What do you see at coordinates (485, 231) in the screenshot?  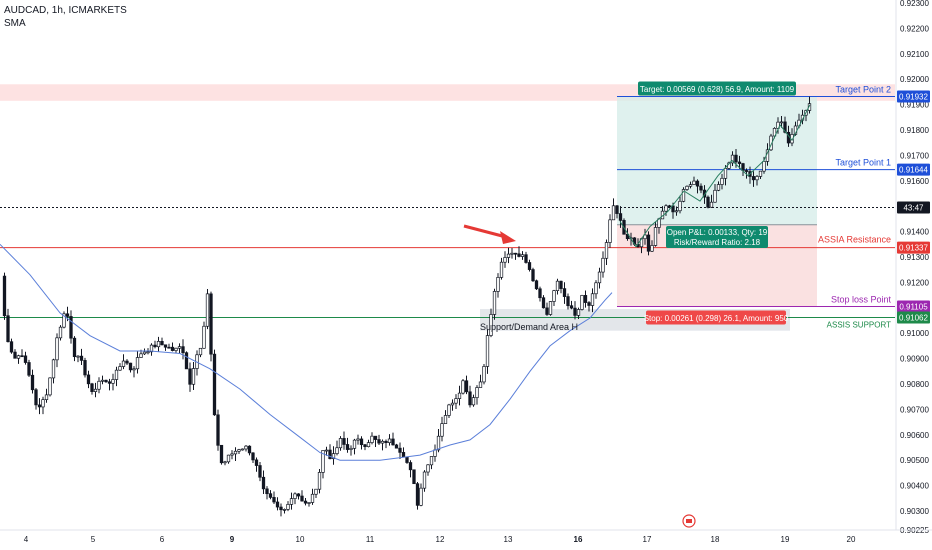 I see `red-arrow-shaft` at bounding box center [485, 231].